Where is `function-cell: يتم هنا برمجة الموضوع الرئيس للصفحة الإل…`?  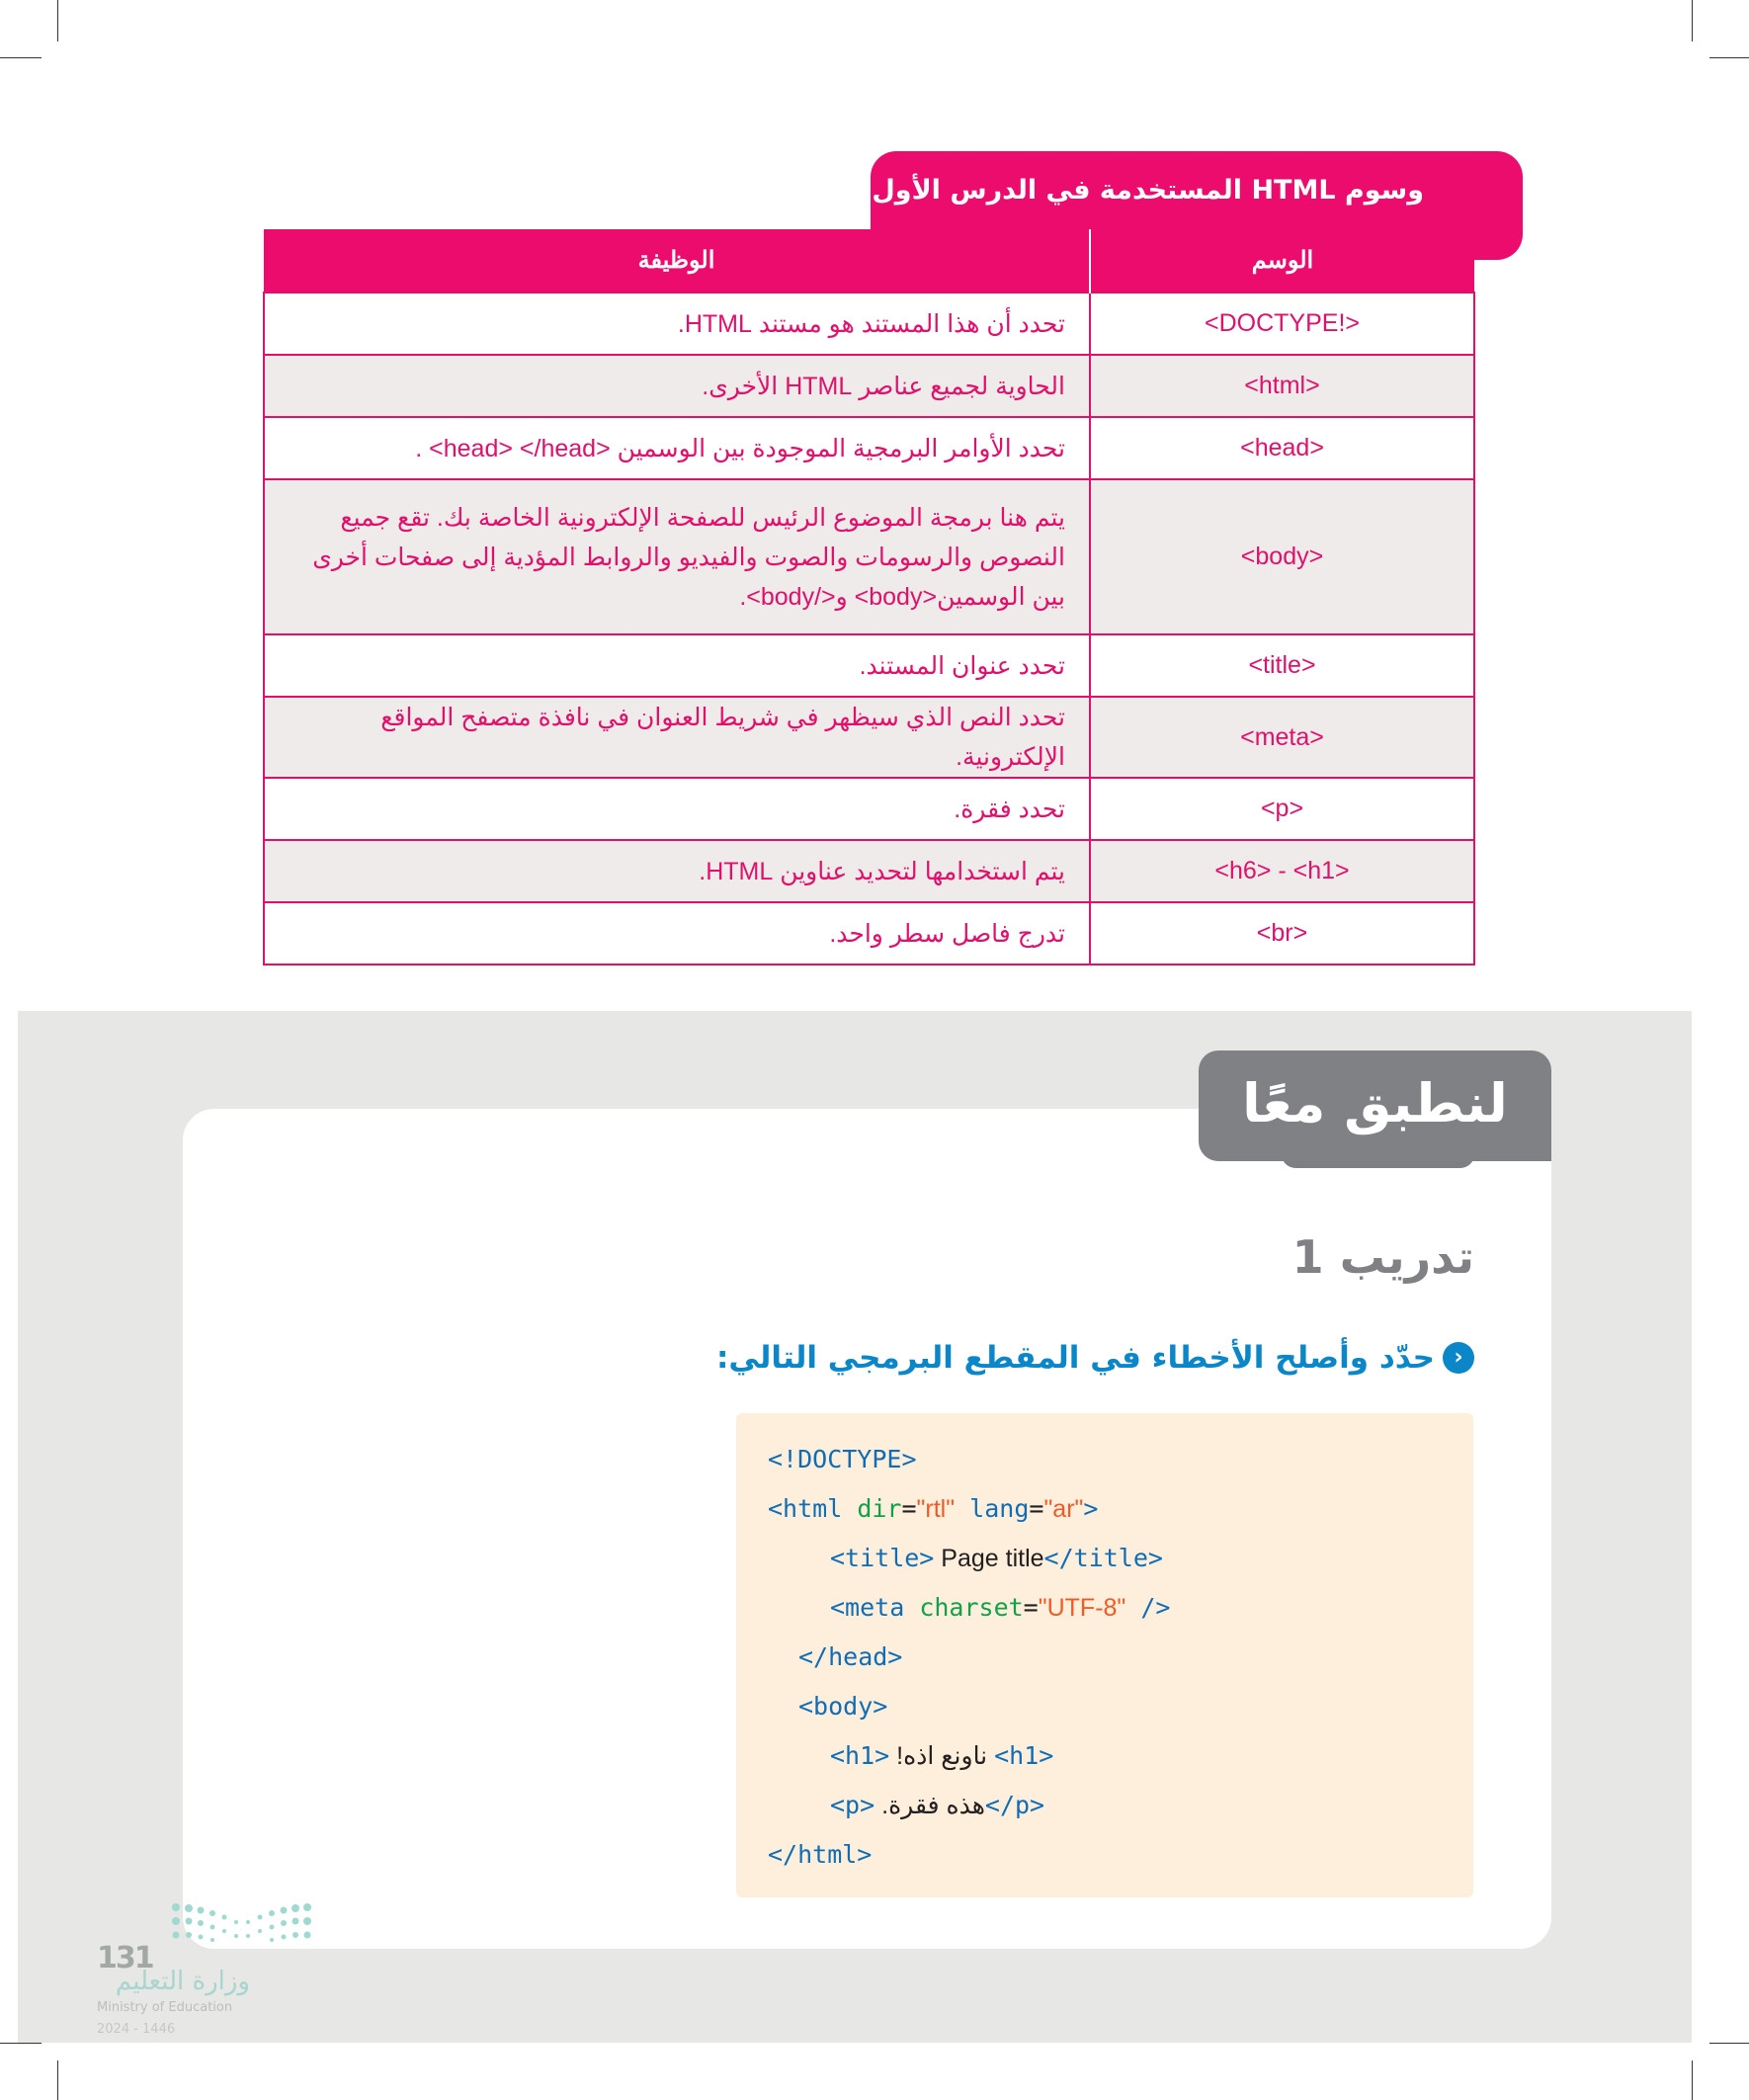
function-cell: يتم هنا برمجة الموضوع الرئيس للصفحة الإل… is located at coordinates (677, 556).